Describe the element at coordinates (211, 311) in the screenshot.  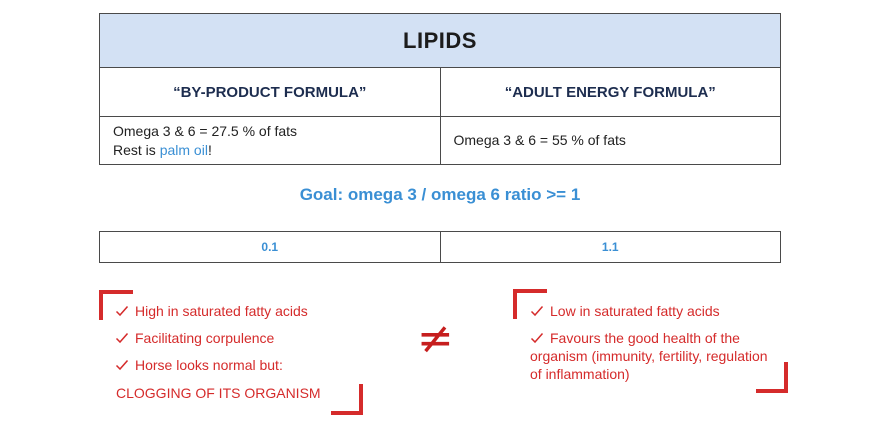
I see `list-item: High in saturated fatty acids` at that location.